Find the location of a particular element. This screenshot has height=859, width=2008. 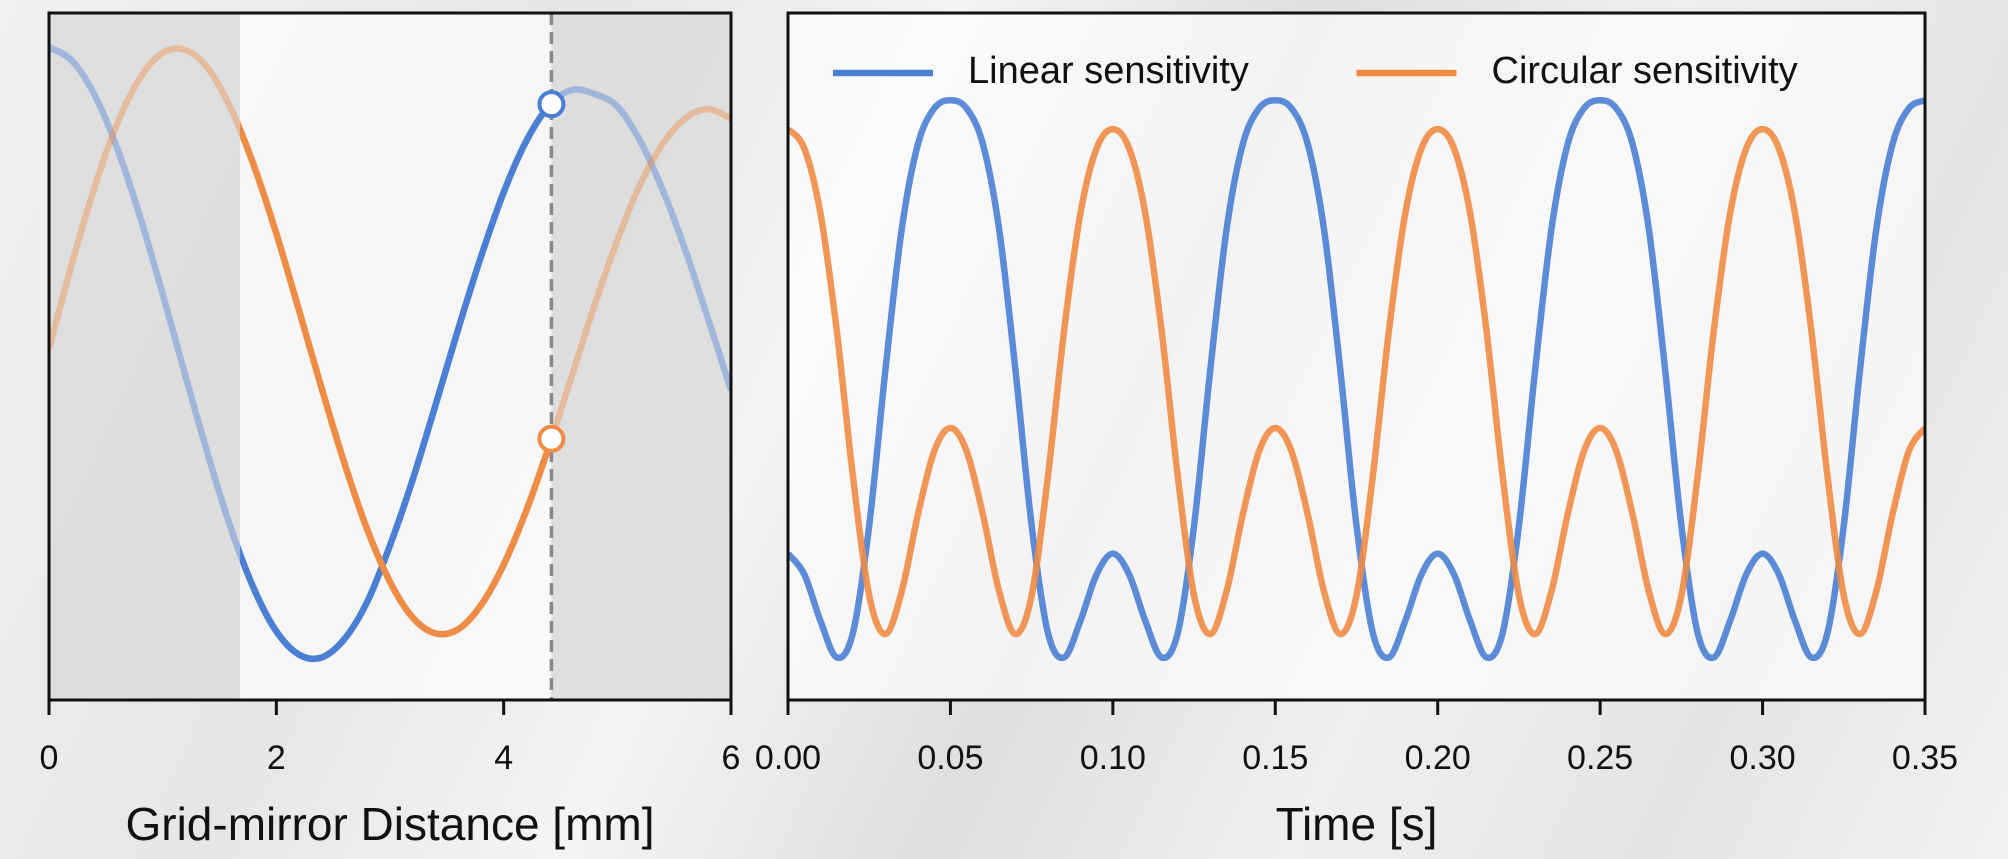

x-tick-label: 6 is located at coordinates (731, 758).